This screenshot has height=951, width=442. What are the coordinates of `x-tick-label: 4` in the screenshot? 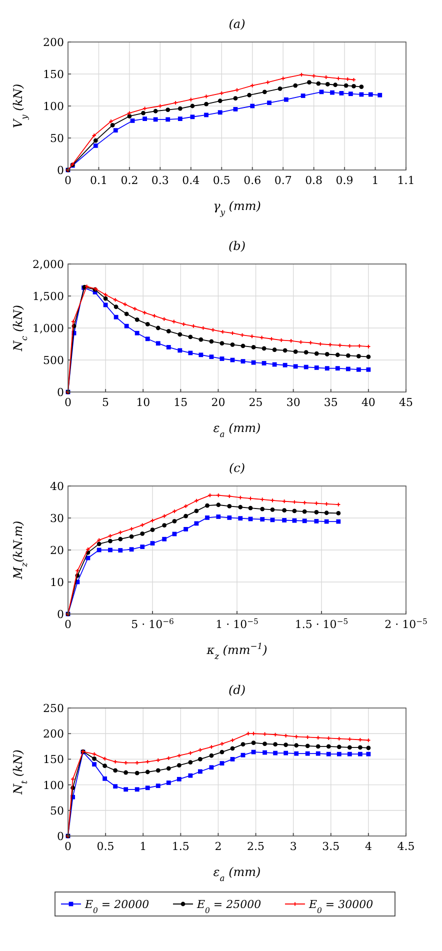 It's located at (368, 846).